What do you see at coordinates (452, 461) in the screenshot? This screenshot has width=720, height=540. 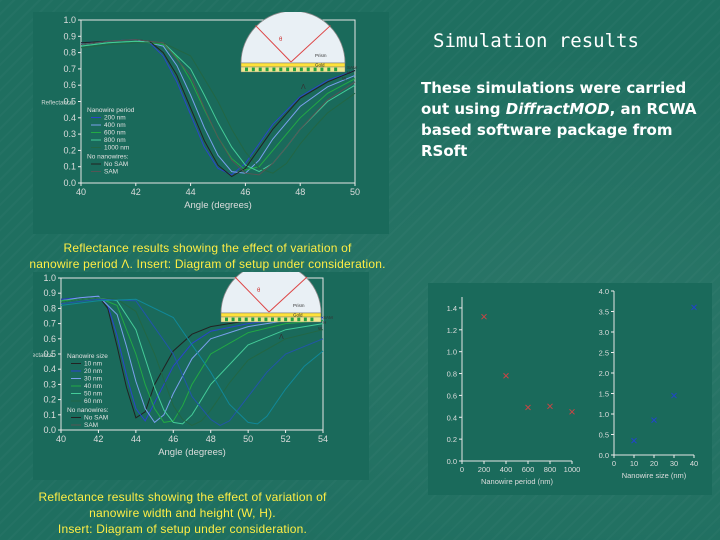 I see `scatter-y-tick-label: 0.0` at bounding box center [452, 461].